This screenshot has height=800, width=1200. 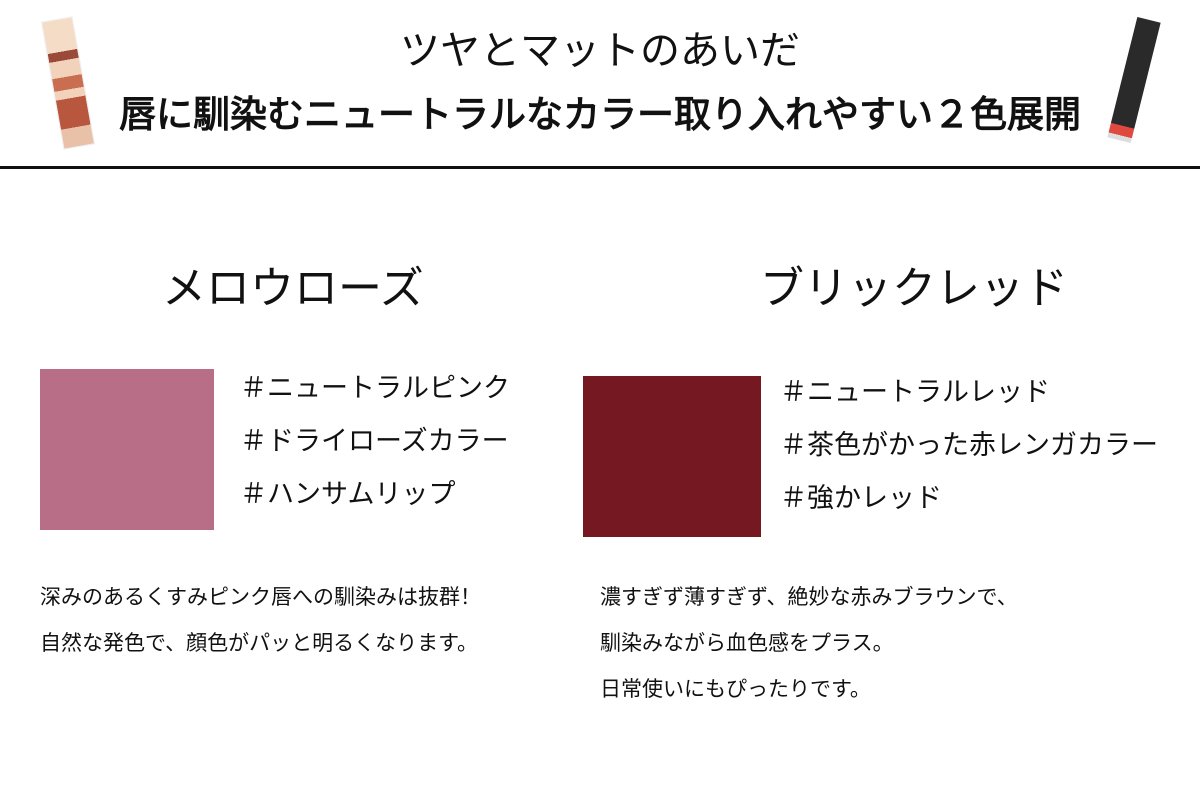 I want to click on description-line: 深みのあるくすみピンク唇への馴染みは抜群！, so click(x=260, y=597).